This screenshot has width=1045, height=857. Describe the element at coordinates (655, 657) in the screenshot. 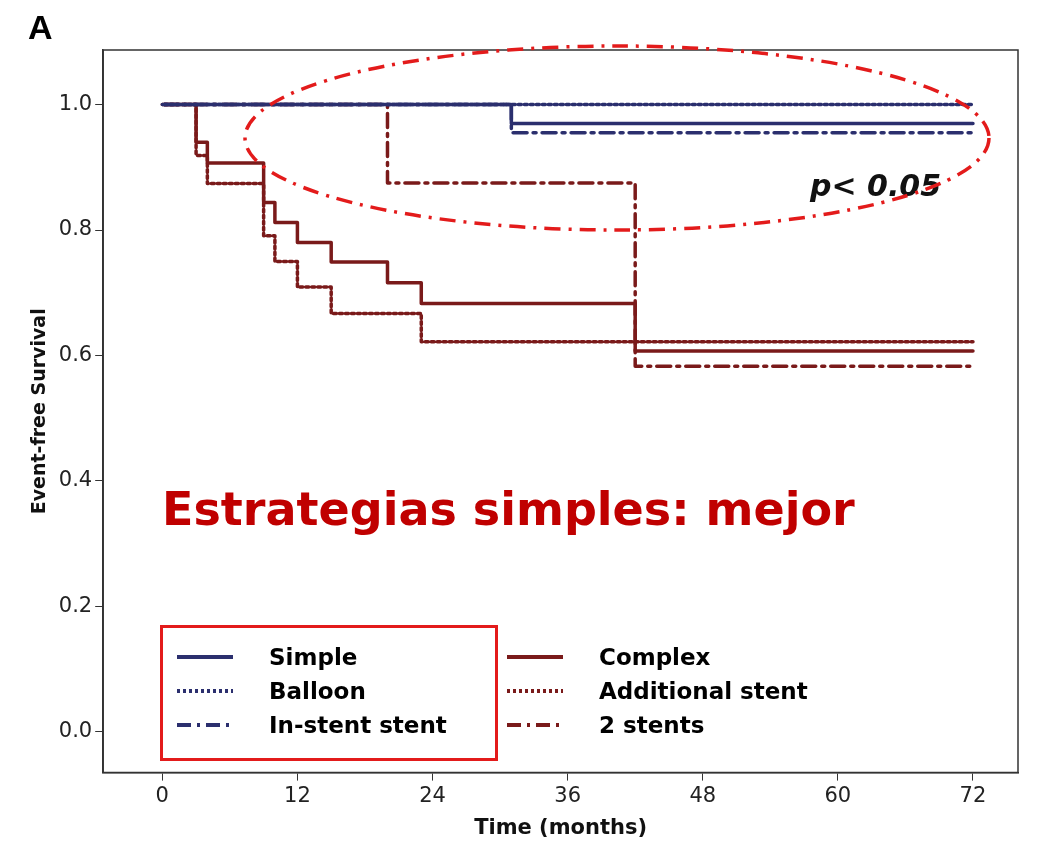

I see `legend-label: Complex` at that location.